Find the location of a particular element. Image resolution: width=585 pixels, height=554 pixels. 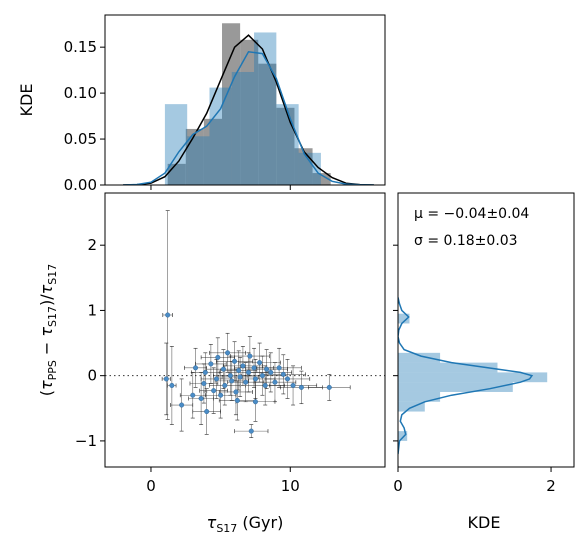

top-y-tick-label: 0.15 is located at coordinates (80, 47).